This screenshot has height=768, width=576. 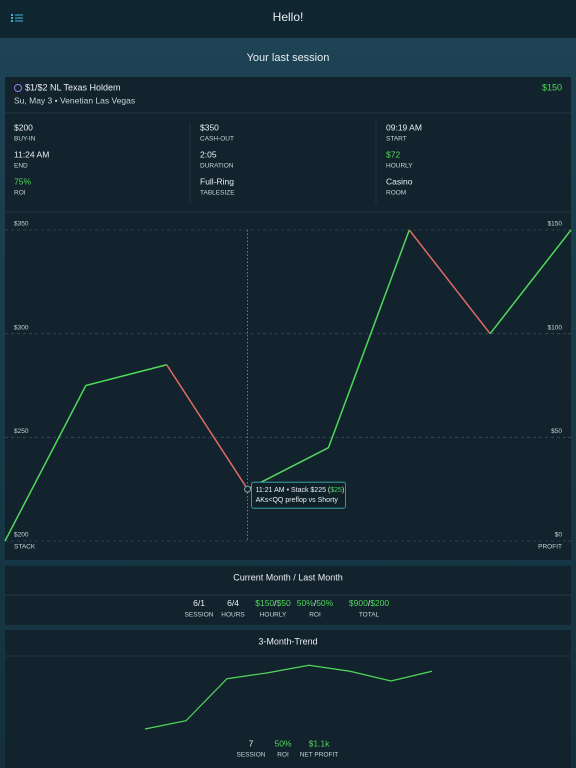 What do you see at coordinates (287, 641) in the screenshot?
I see `trend-title: 3-Month-Trend` at bounding box center [287, 641].